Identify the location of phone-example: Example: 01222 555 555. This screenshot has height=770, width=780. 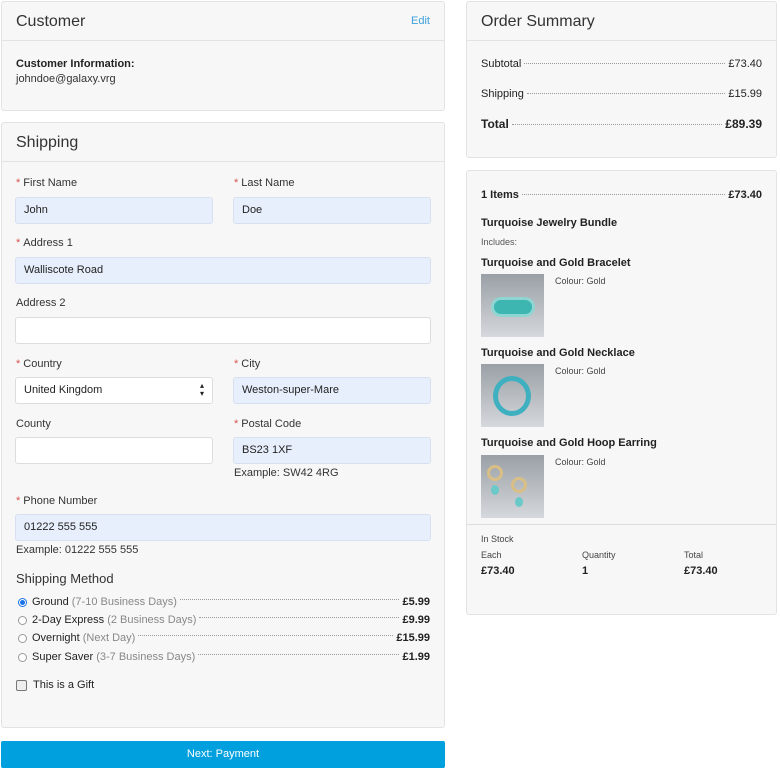
(77, 550).